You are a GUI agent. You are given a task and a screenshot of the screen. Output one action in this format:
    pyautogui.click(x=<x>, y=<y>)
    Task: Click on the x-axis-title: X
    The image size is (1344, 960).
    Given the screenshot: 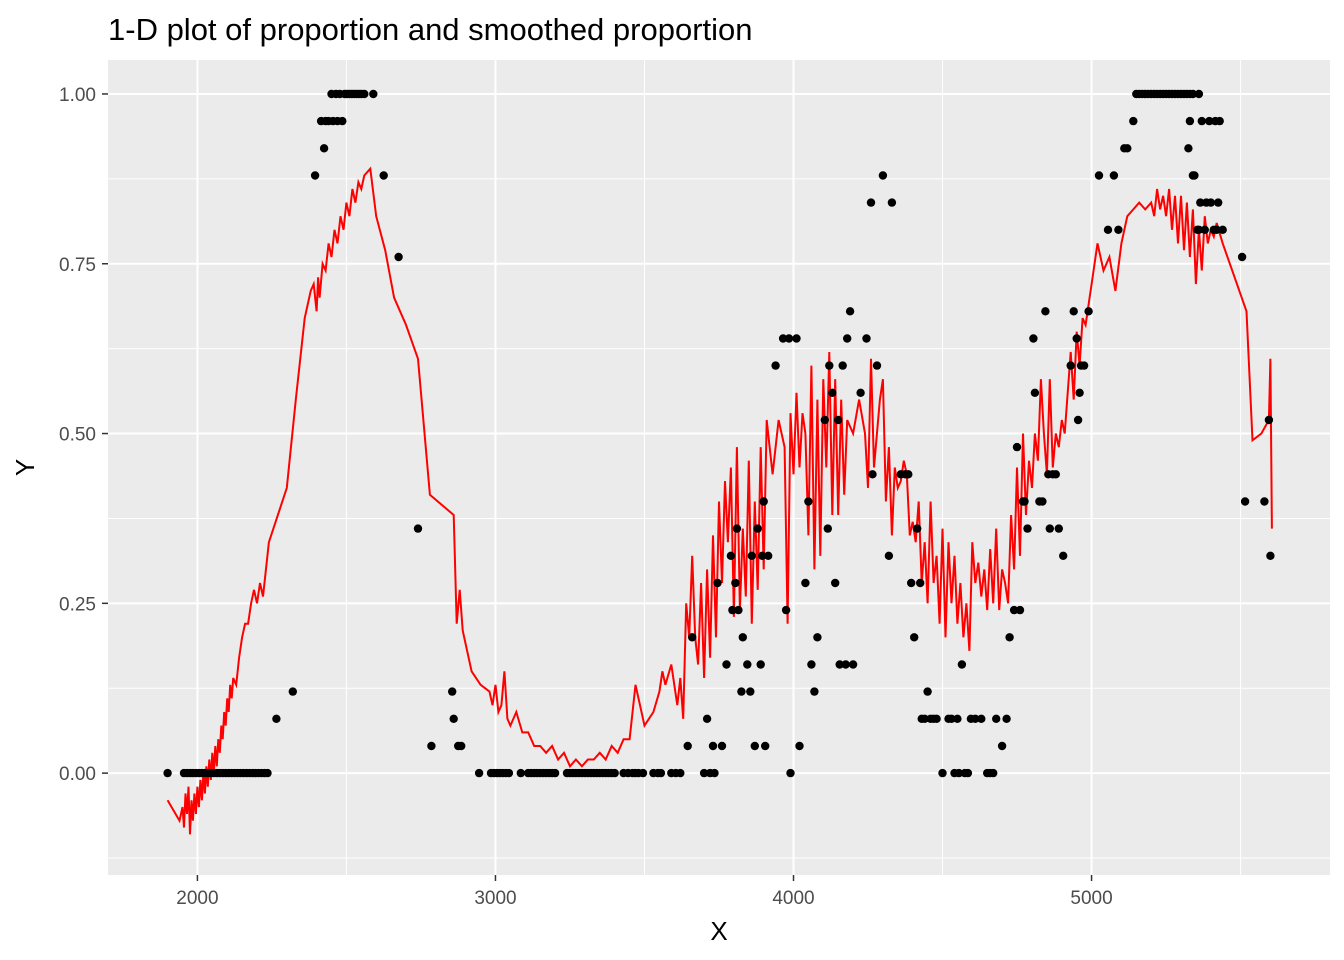 What is the action you would take?
    pyautogui.click(x=718, y=931)
    